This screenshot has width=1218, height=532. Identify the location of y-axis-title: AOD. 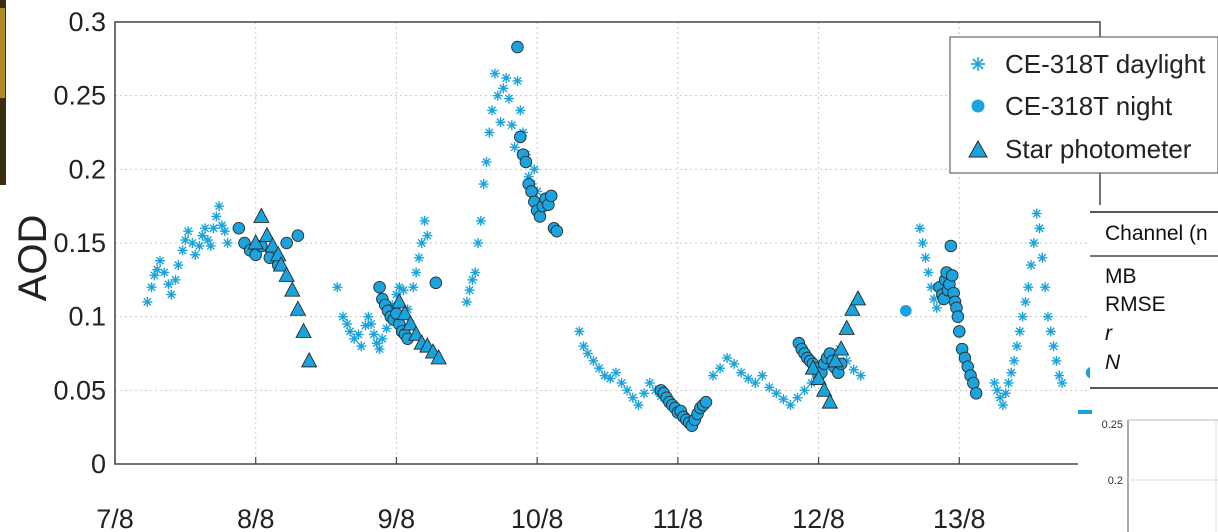
(33, 258).